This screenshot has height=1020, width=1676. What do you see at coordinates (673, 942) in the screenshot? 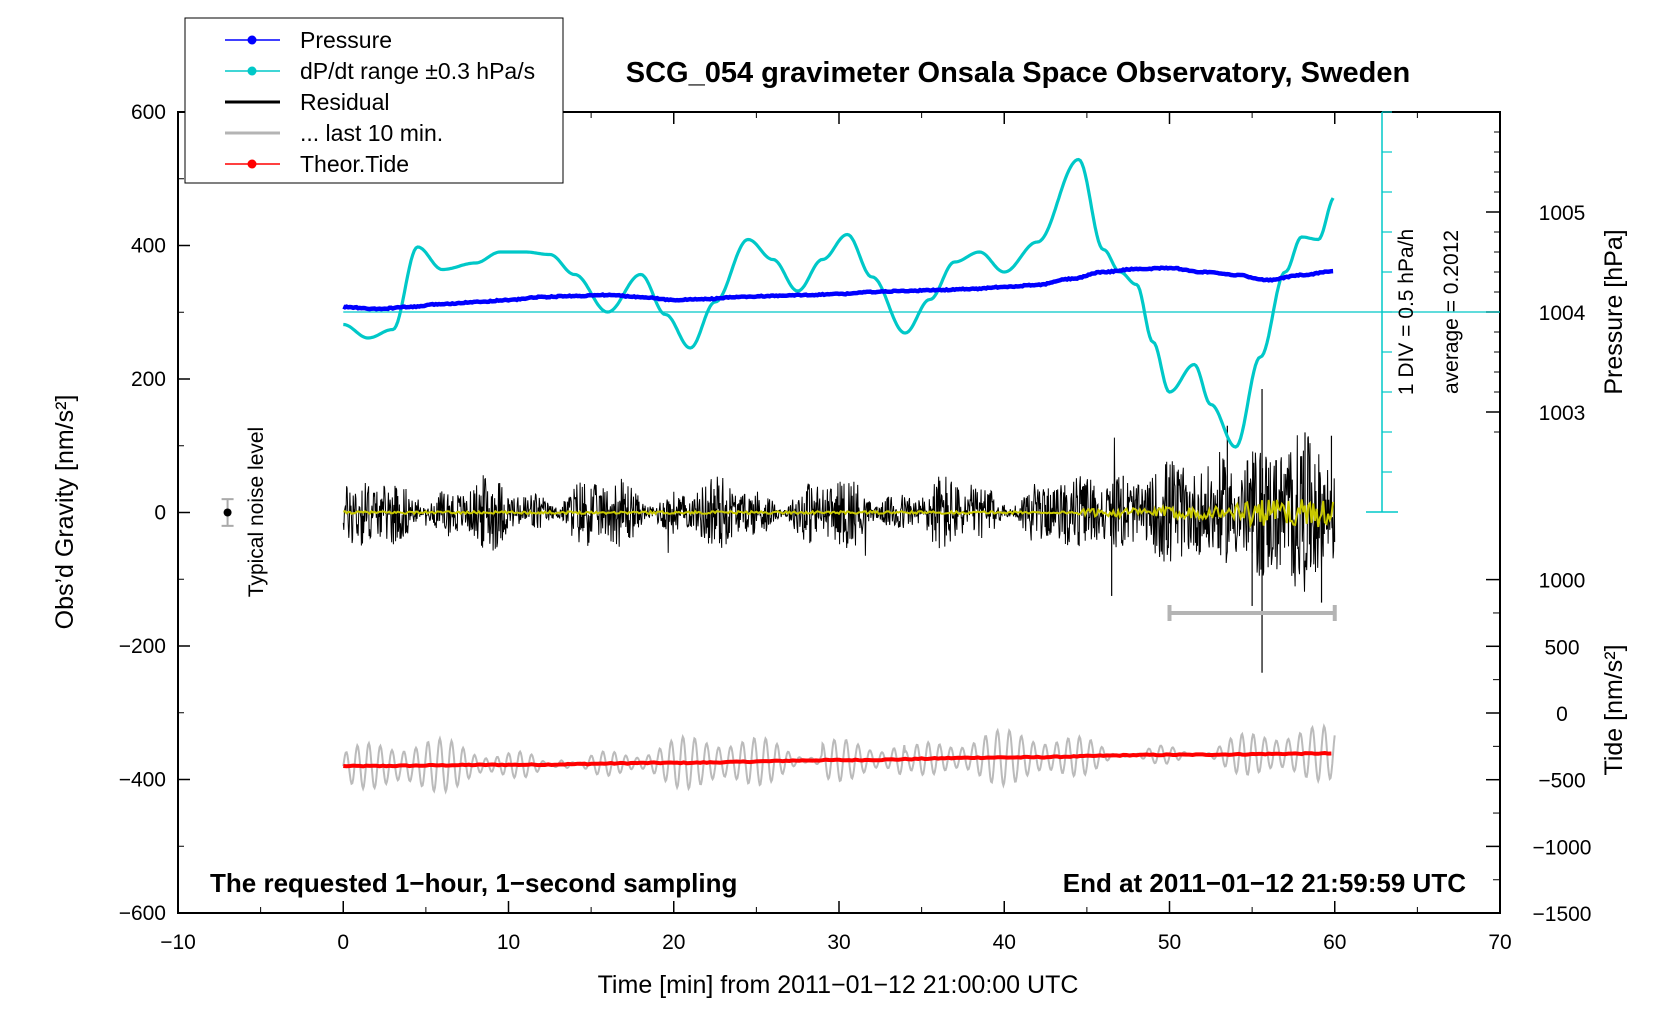
I see `x-tick-label: 20` at bounding box center [673, 942].